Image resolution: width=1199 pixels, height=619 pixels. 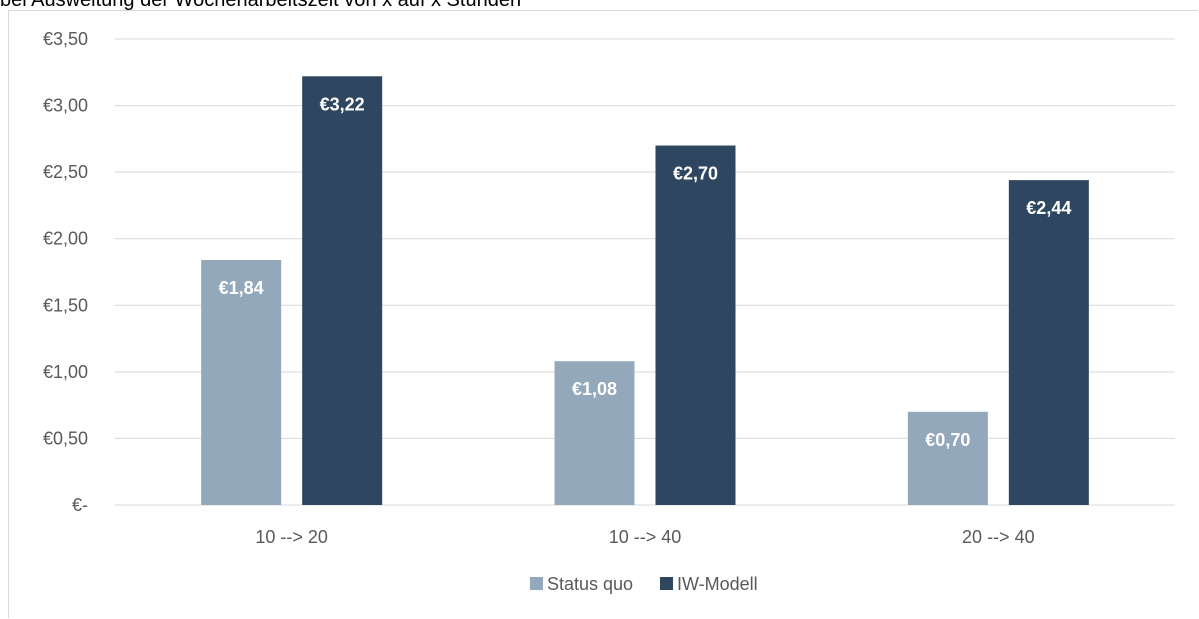 I want to click on y-tick-label: €2,00, so click(x=65, y=239).